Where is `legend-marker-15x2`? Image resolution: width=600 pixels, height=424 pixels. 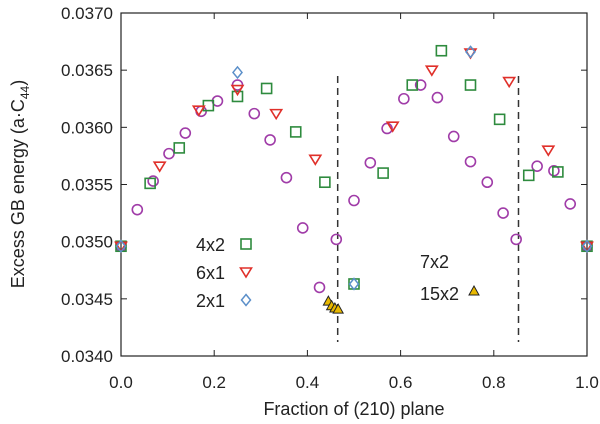 legend-marker-15x2 is located at coordinates (474, 290).